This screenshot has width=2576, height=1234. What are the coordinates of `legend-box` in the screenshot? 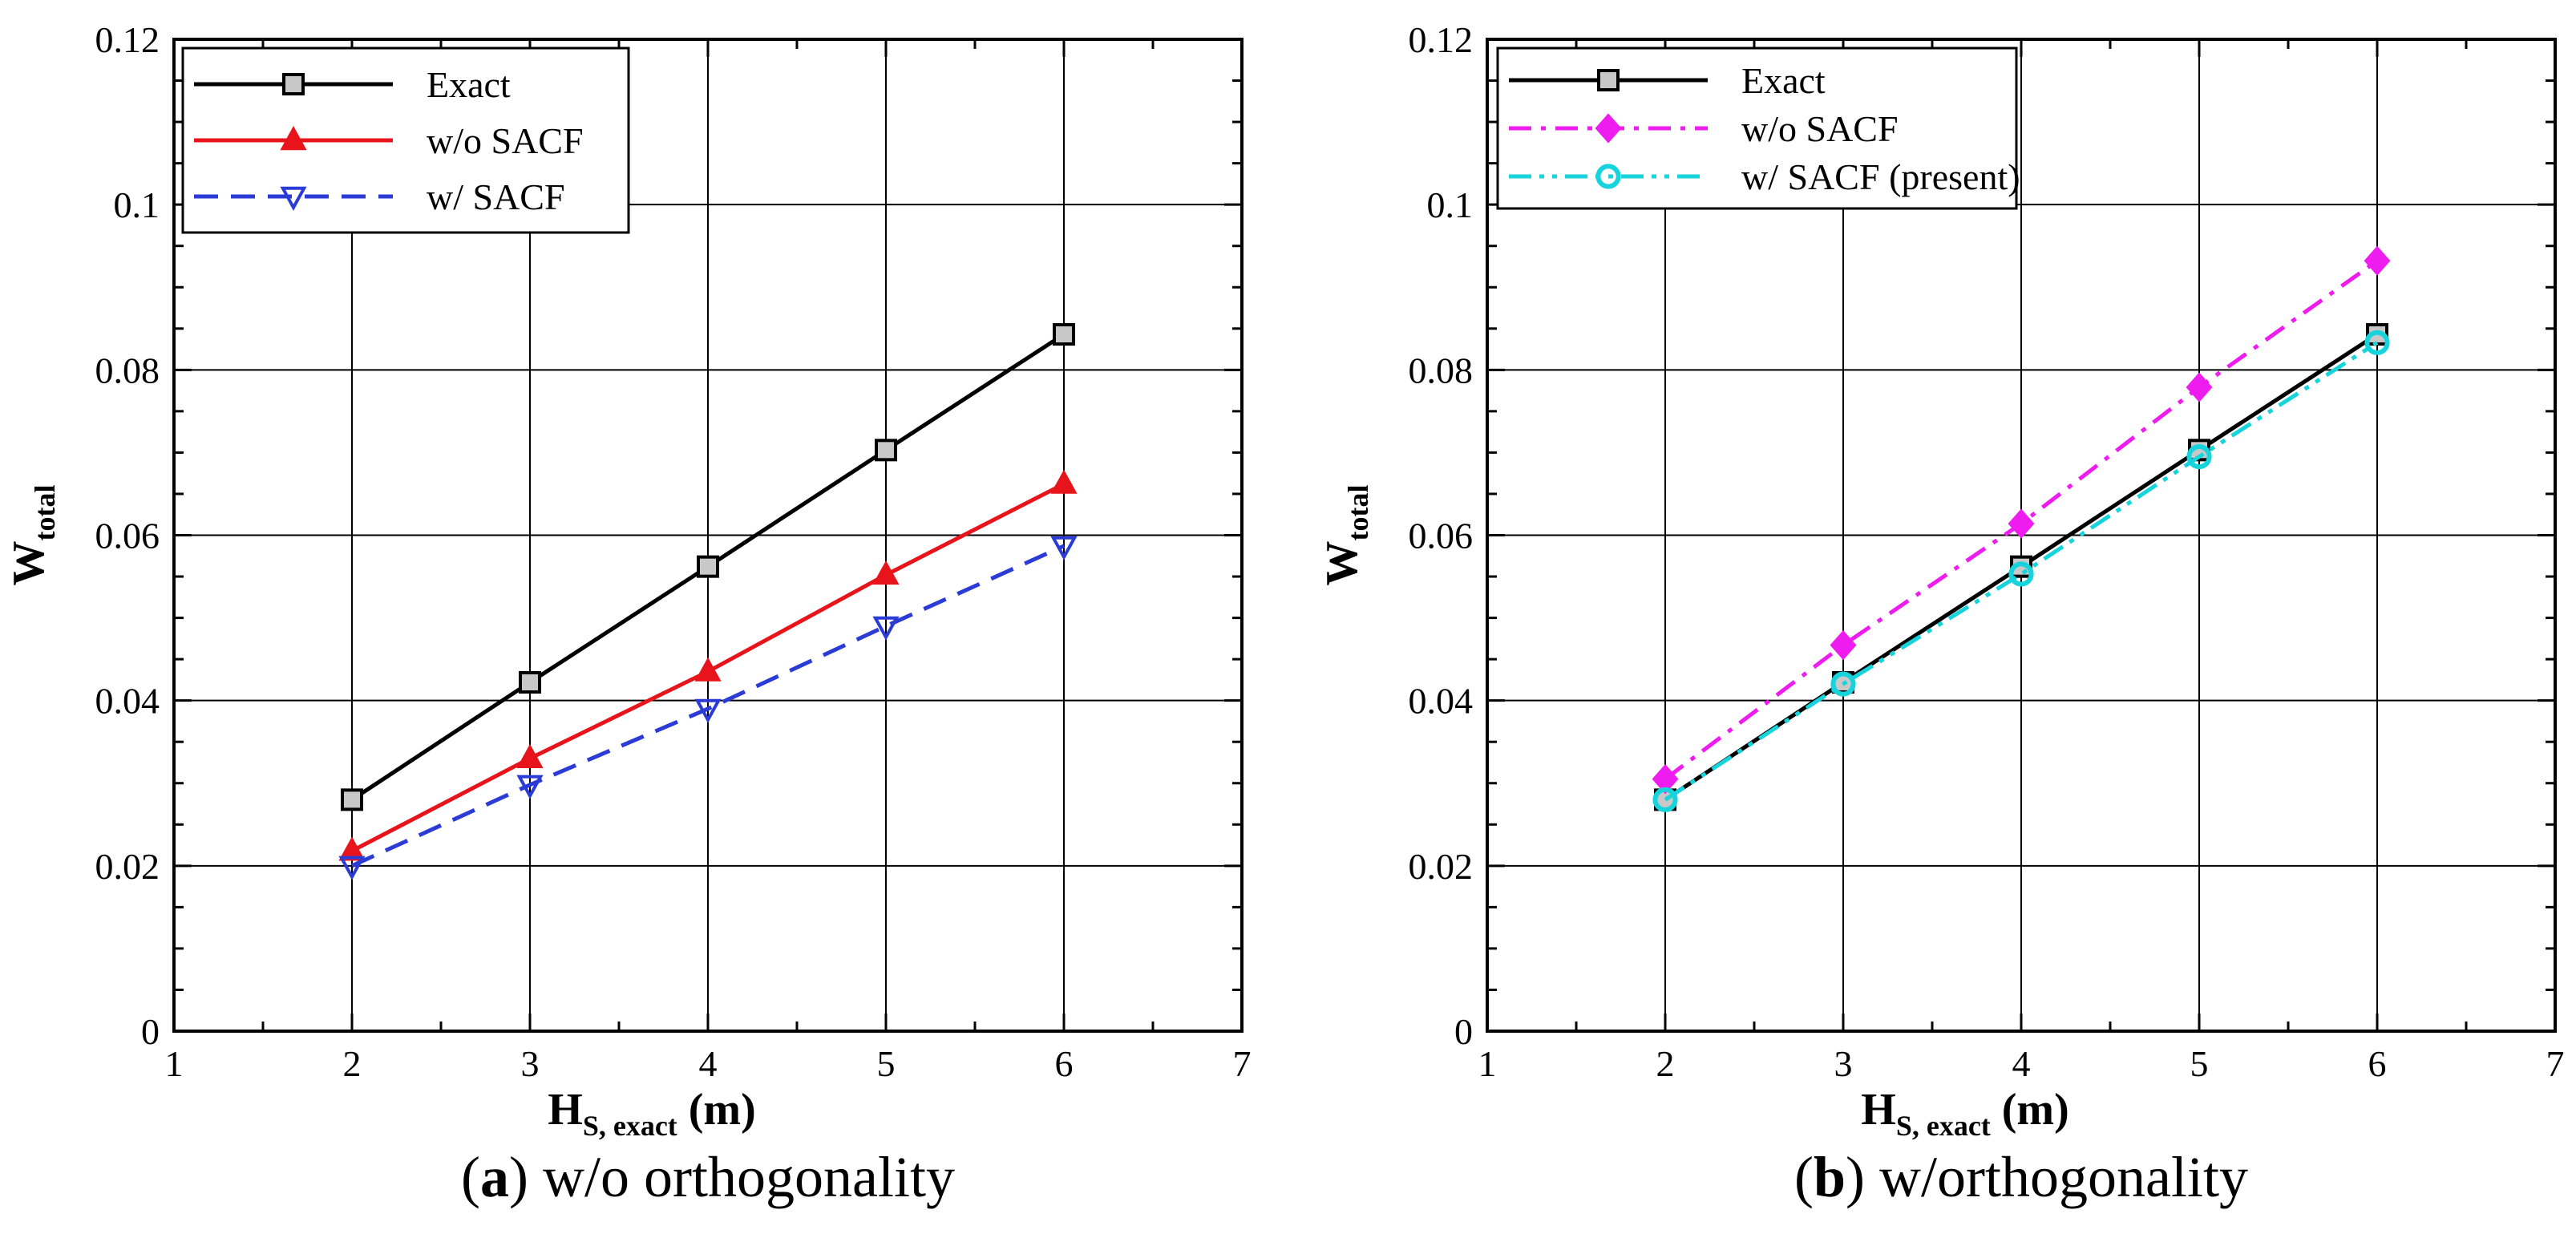 It's located at (1757, 128).